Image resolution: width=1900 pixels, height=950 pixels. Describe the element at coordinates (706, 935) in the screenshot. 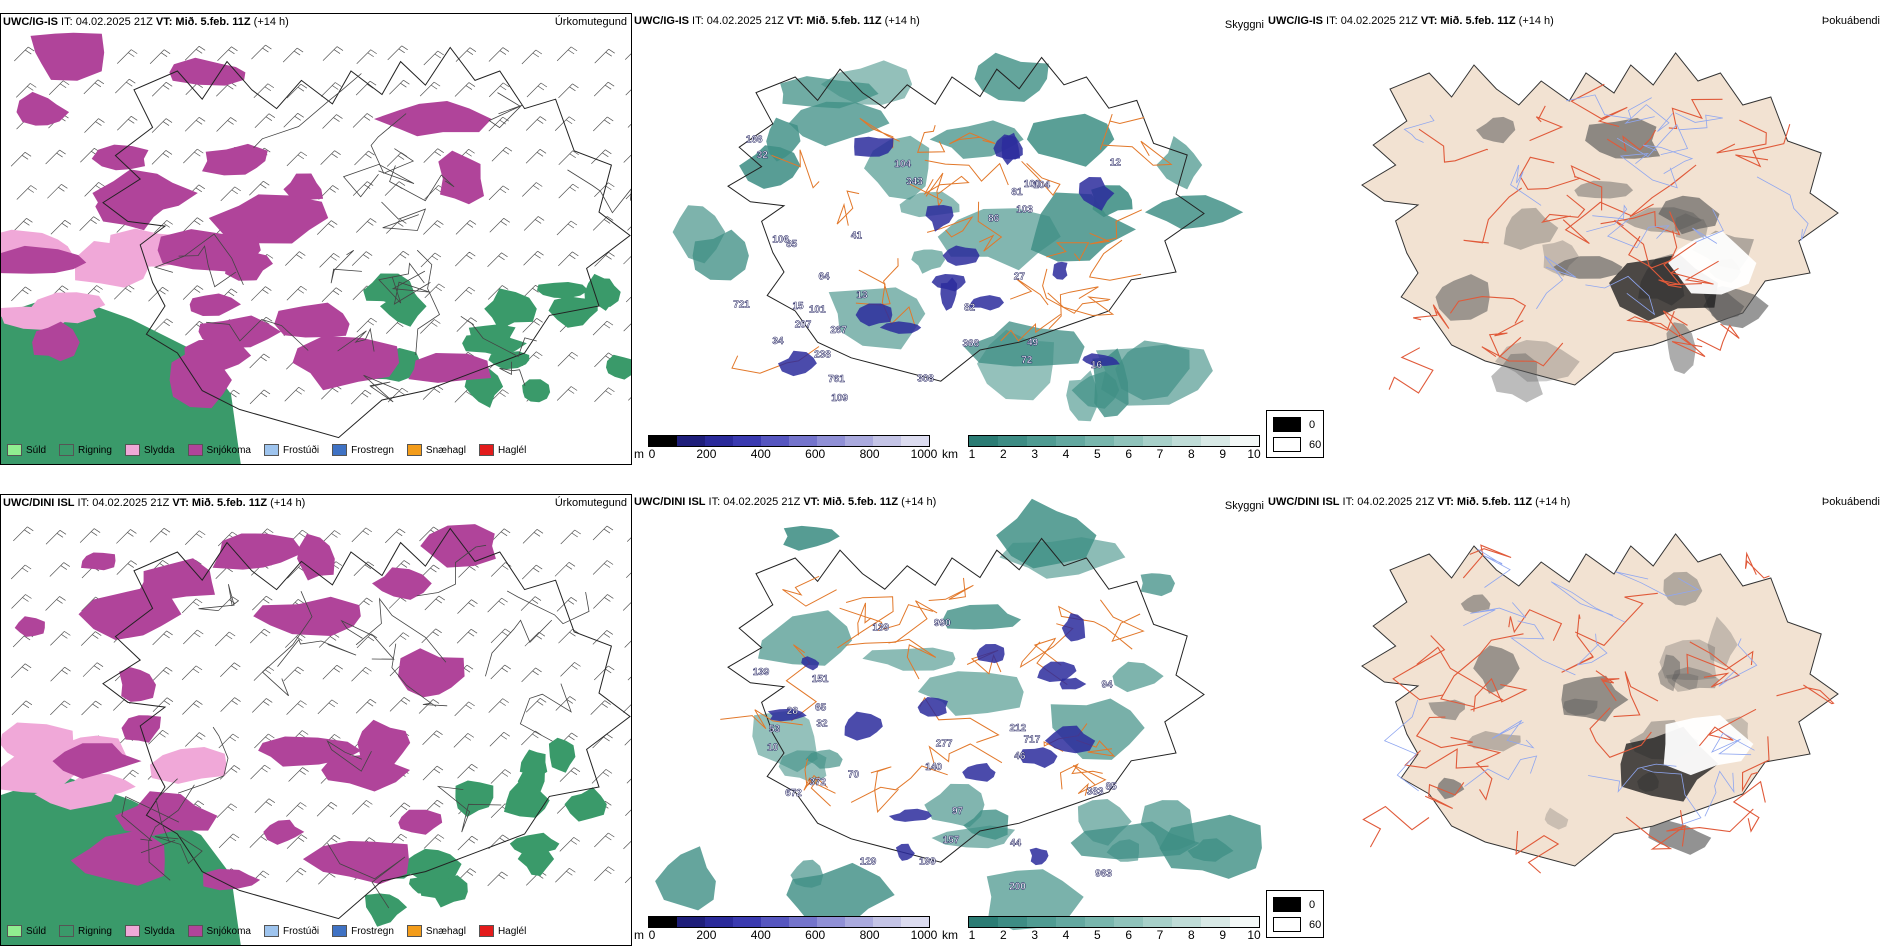

I see `colorbar-tick: 200` at that location.